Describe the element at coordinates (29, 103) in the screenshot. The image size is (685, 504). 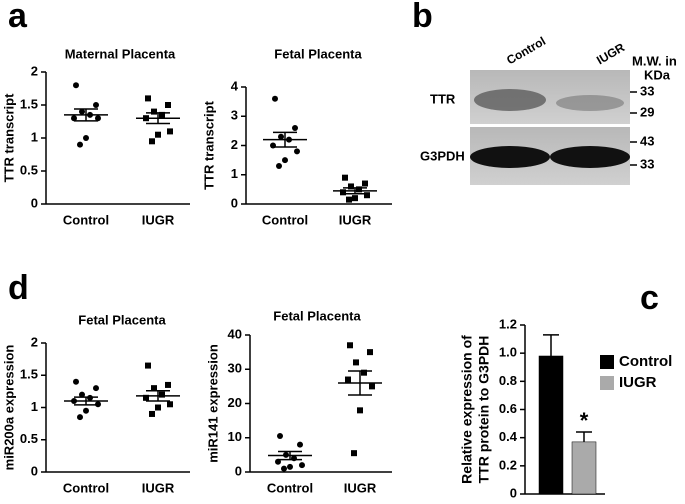
I see `y-tick-label: 1.5` at that location.